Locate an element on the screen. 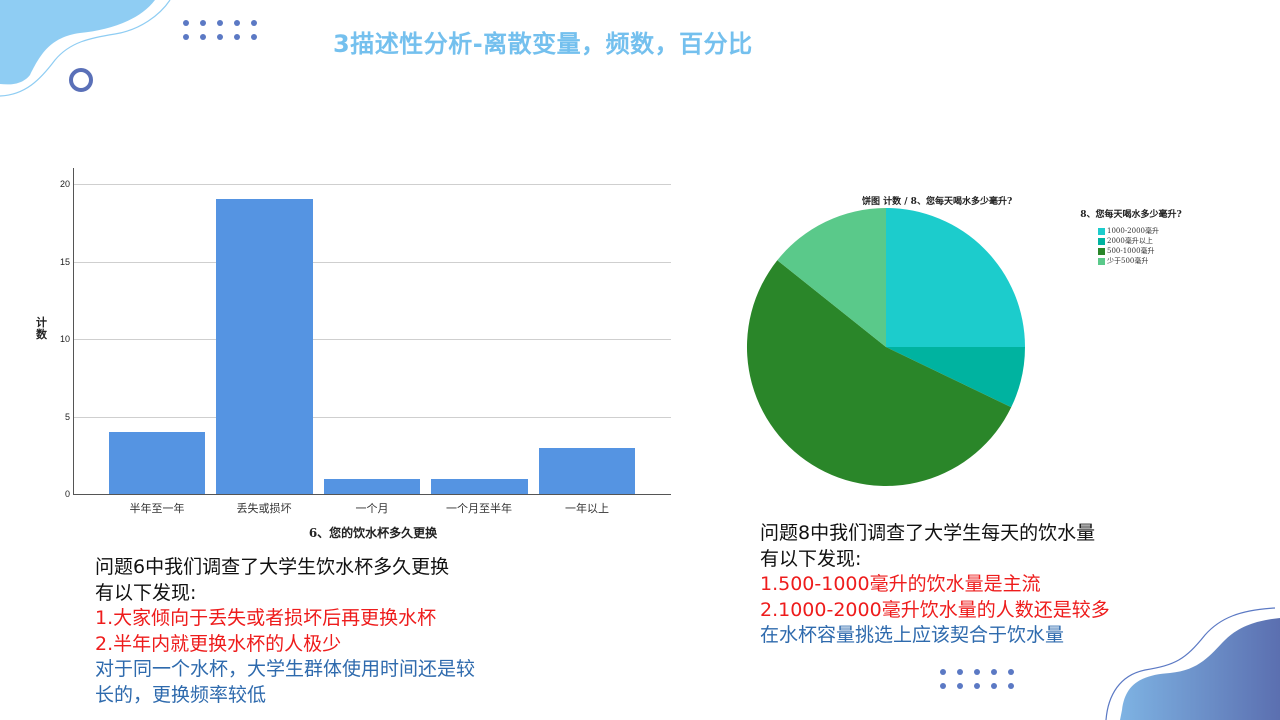  x-axis is located at coordinates (372, 494).